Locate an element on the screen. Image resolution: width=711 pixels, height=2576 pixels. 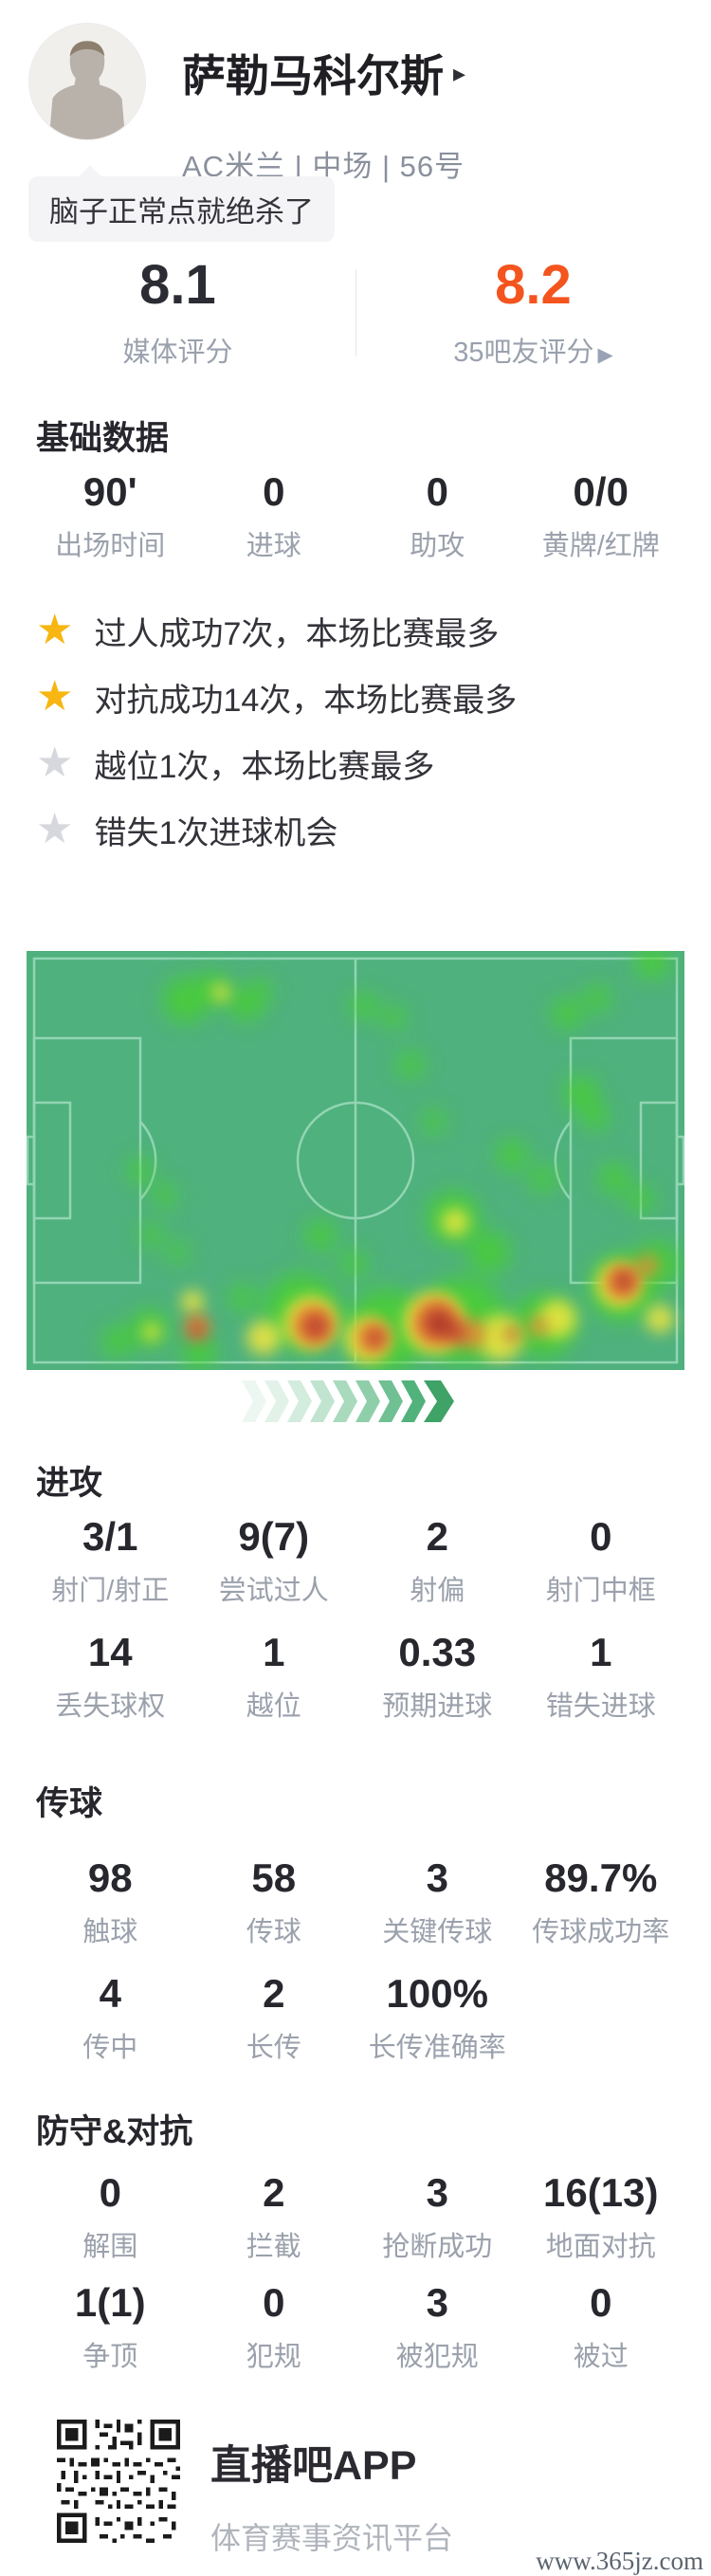
stat-value: 90' is located at coordinates (109, 491).